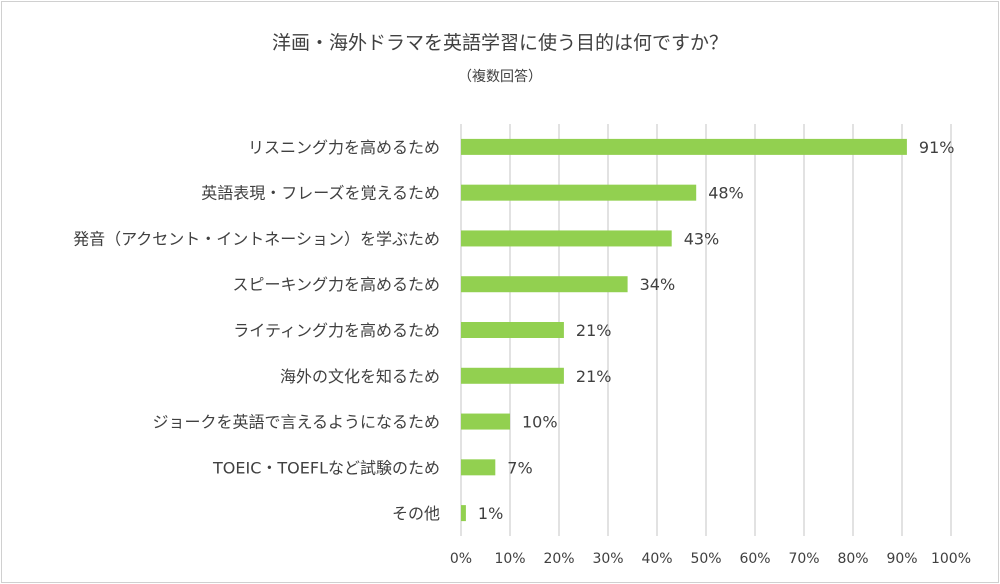 The height and width of the screenshot is (584, 1000). I want to click on category-label: リスニング力を高めるため, so click(344, 147).